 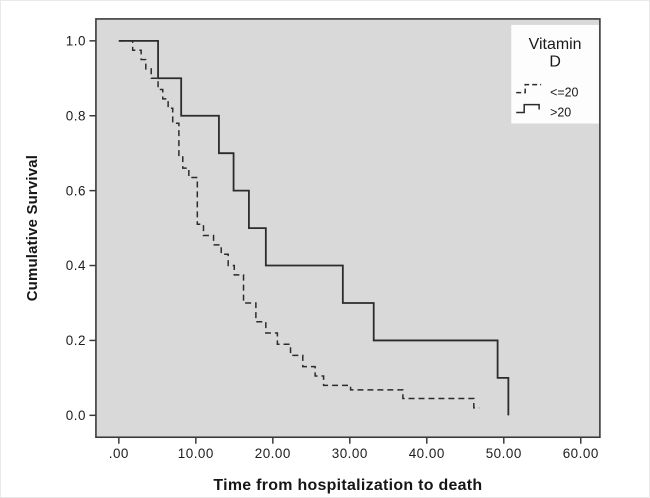 I want to click on legend-entry-label-gt20: >20, so click(x=560, y=113).